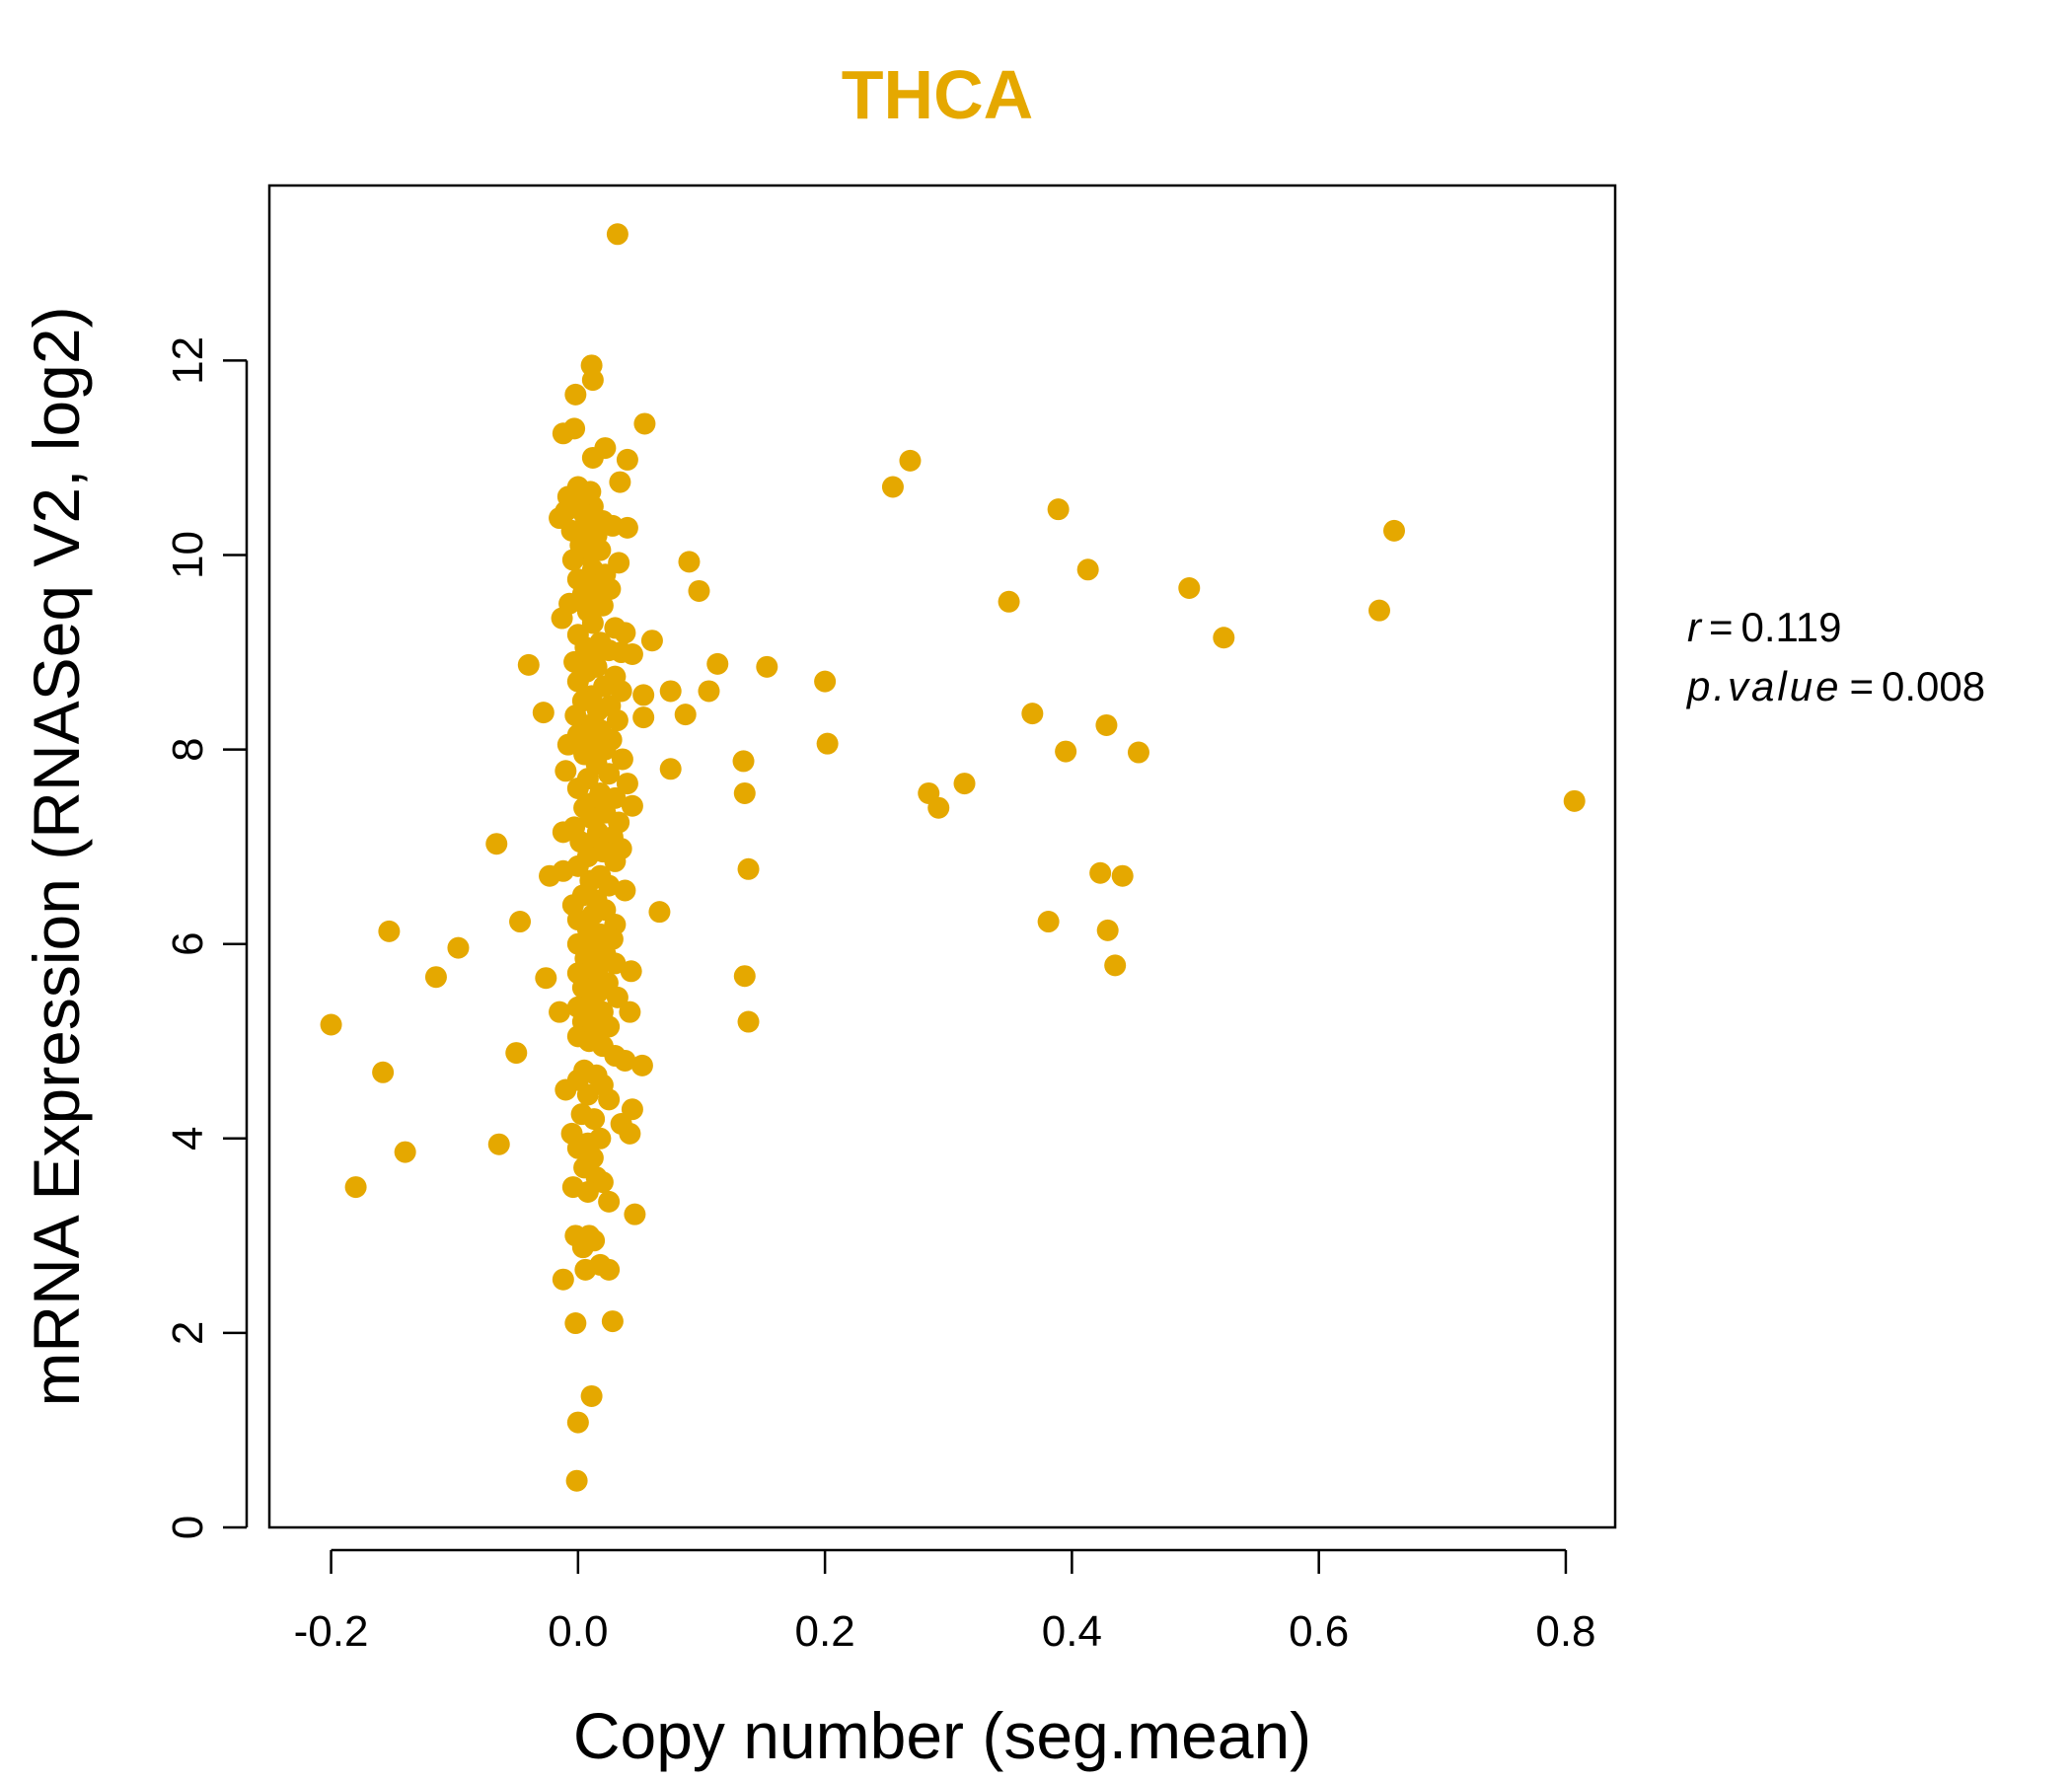  I want to click on stat-p-equals: =, so click(1862, 686).